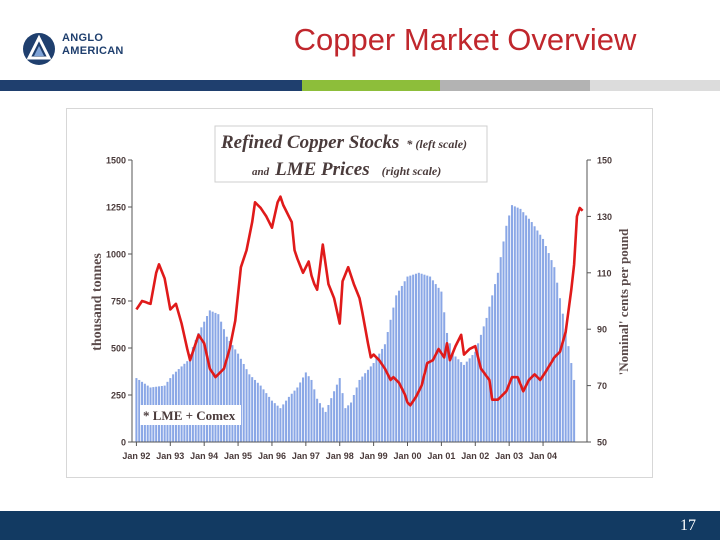 The width and height of the screenshot is (720, 540). I want to click on y-left-tick-label: 500, so click(118, 349).